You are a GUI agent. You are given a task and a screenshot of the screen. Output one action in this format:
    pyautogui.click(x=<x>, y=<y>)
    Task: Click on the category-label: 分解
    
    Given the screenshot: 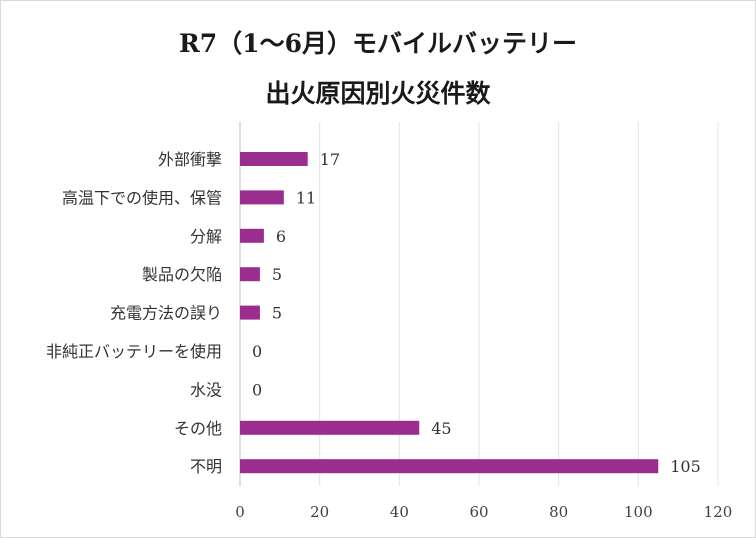 What is the action you would take?
    pyautogui.click(x=206, y=236)
    